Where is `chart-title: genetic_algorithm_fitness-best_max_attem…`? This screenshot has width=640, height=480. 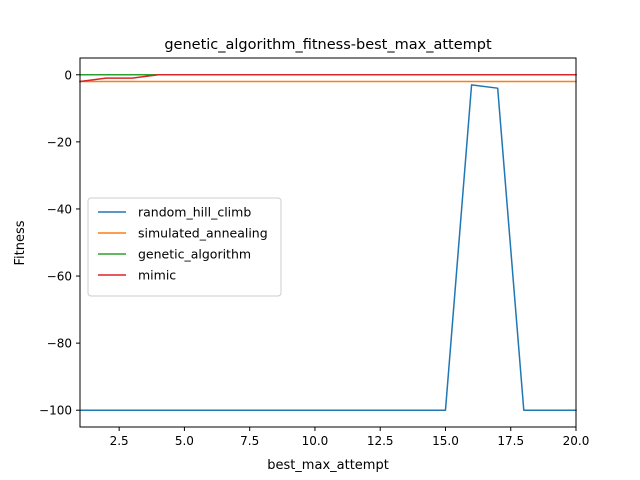 chart-title: genetic_algorithm_fitness-best_max_attem… is located at coordinates (328, 45).